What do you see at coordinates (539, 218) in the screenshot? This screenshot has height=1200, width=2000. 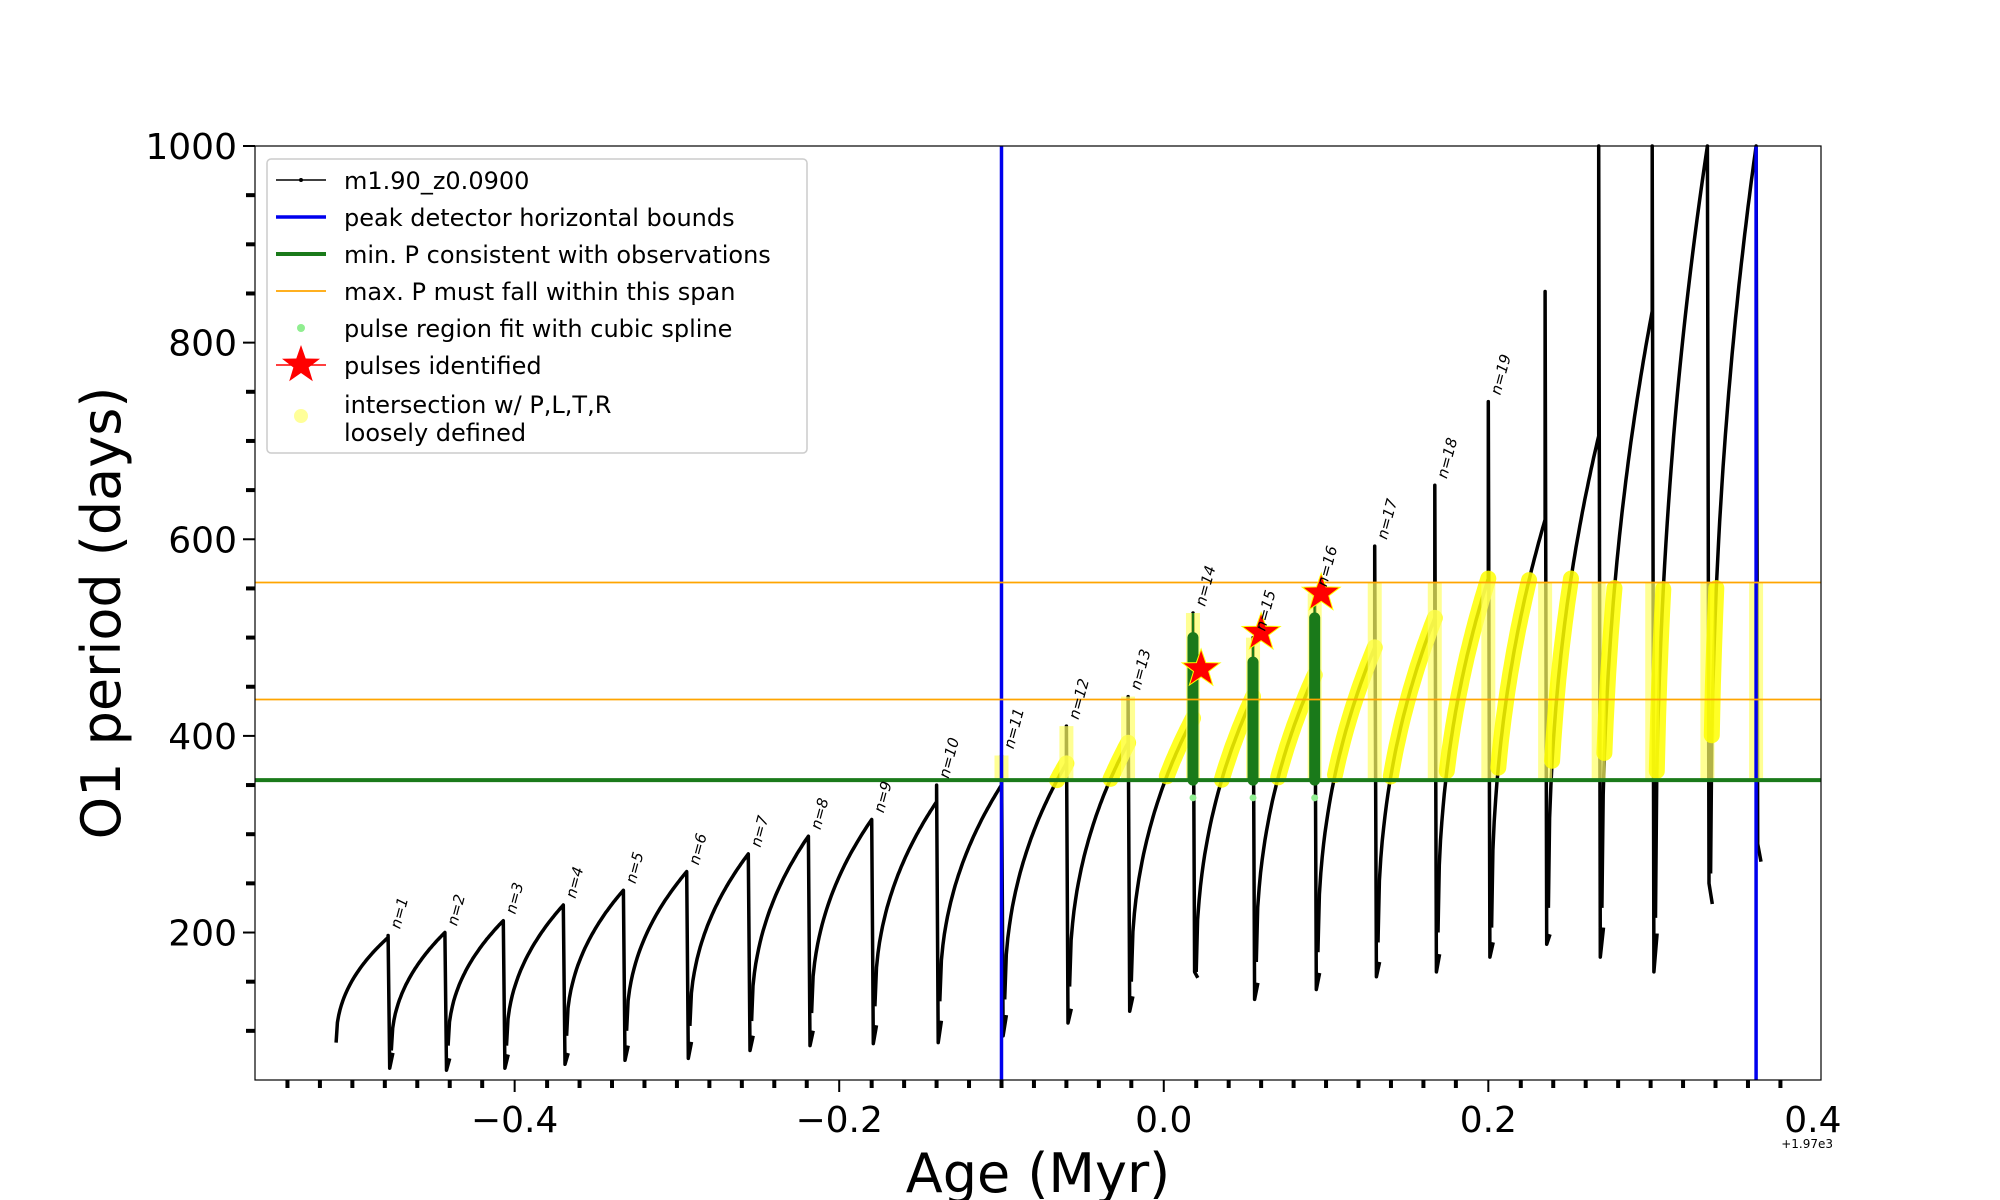 I see `legend-label: peak detector horizontal bounds` at bounding box center [539, 218].